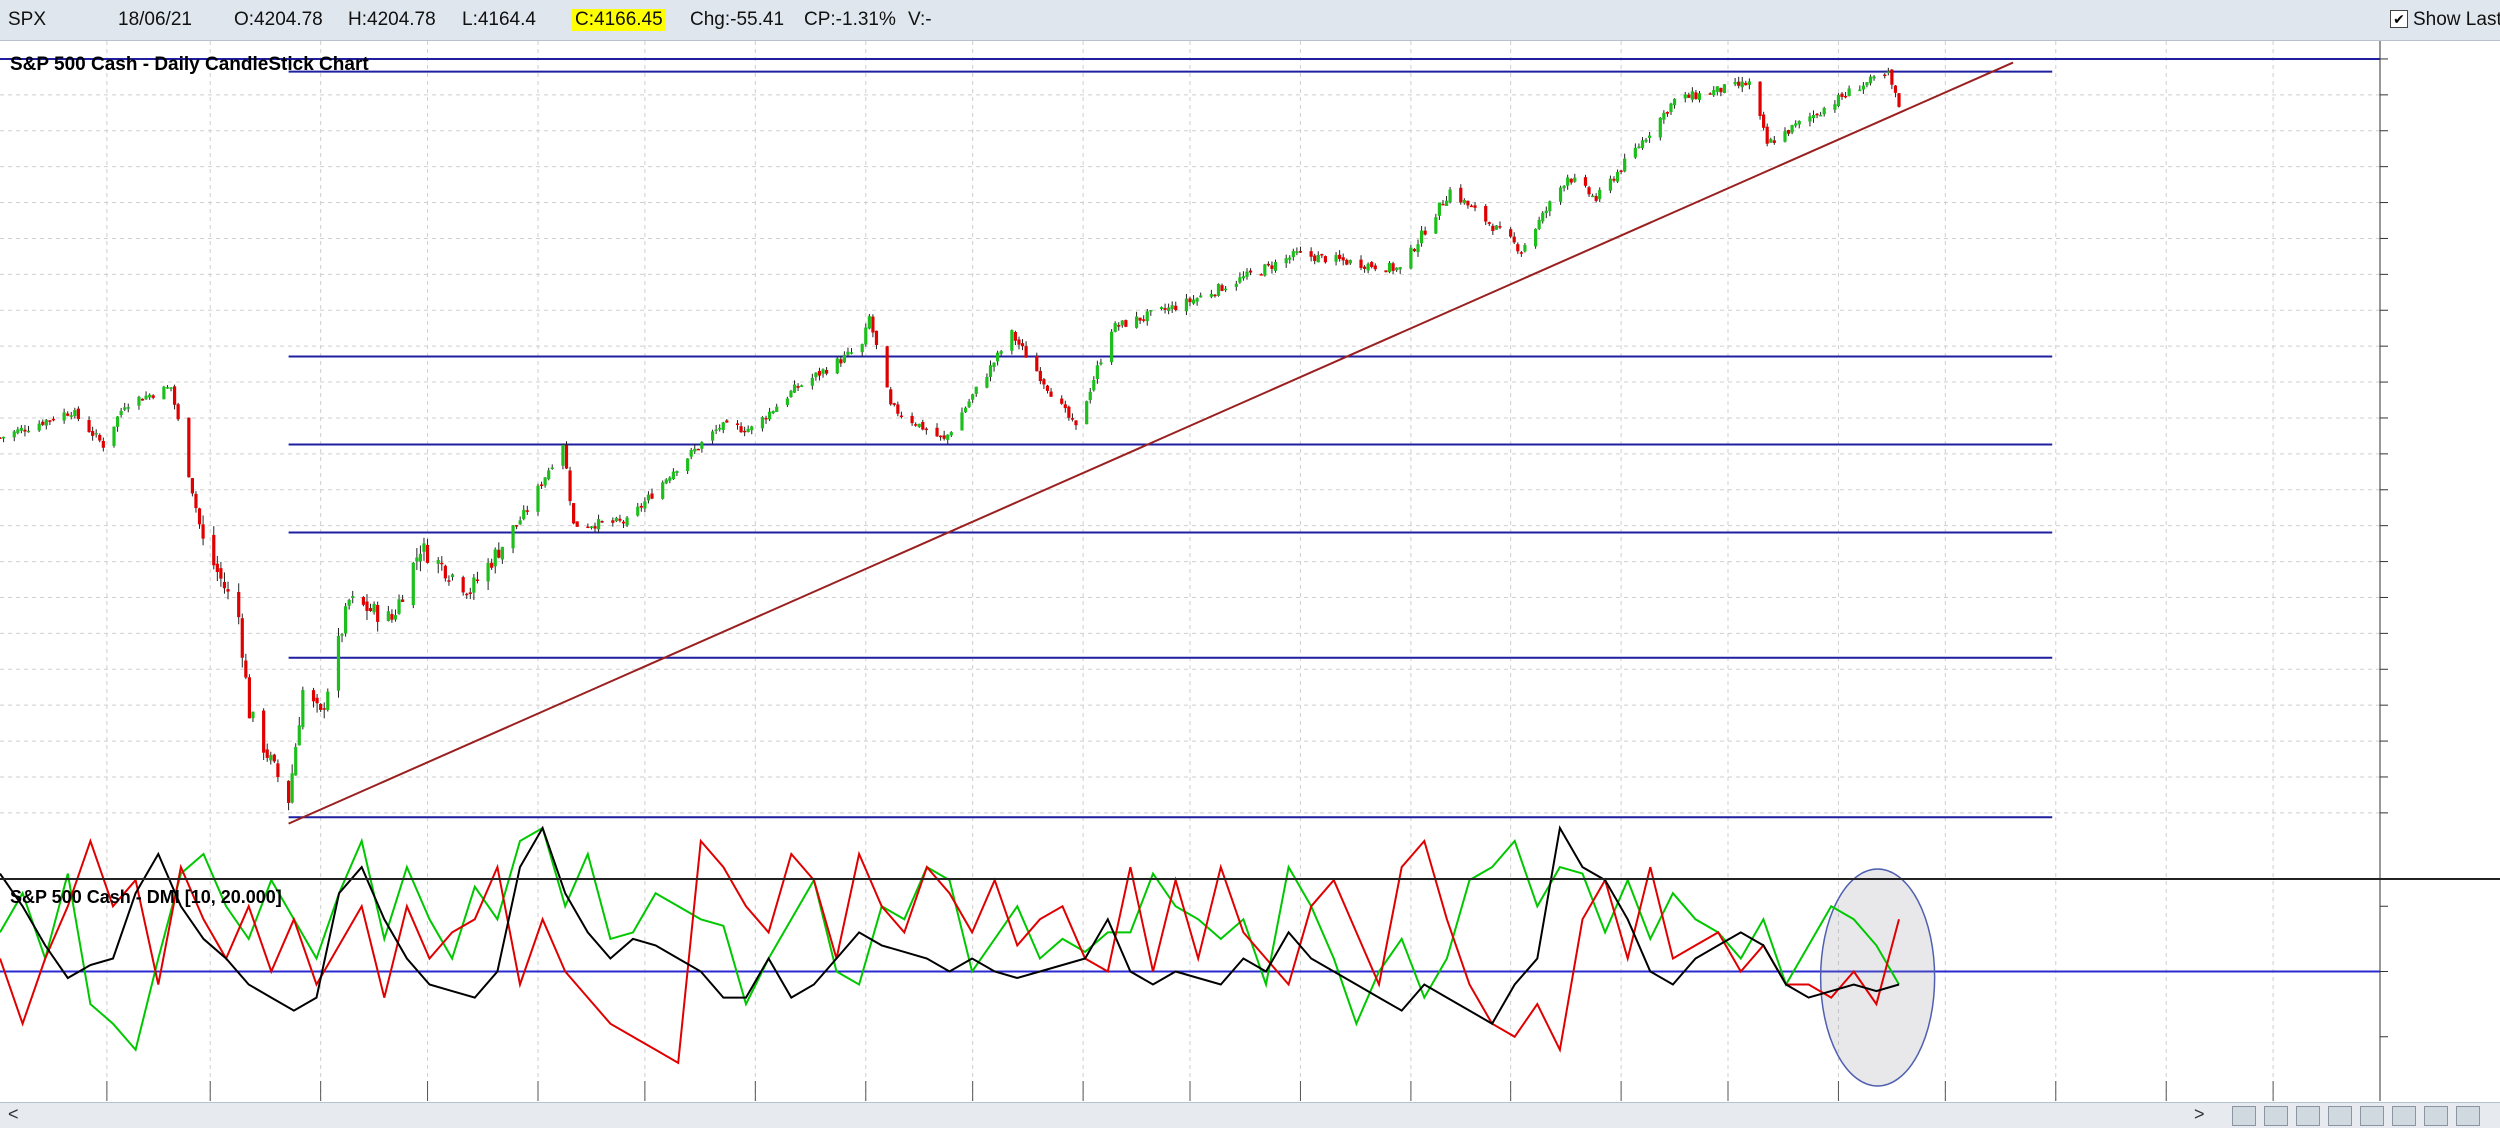  Describe the element at coordinates (2340, 1116) in the screenshot. I see `expand-icon` at that location.